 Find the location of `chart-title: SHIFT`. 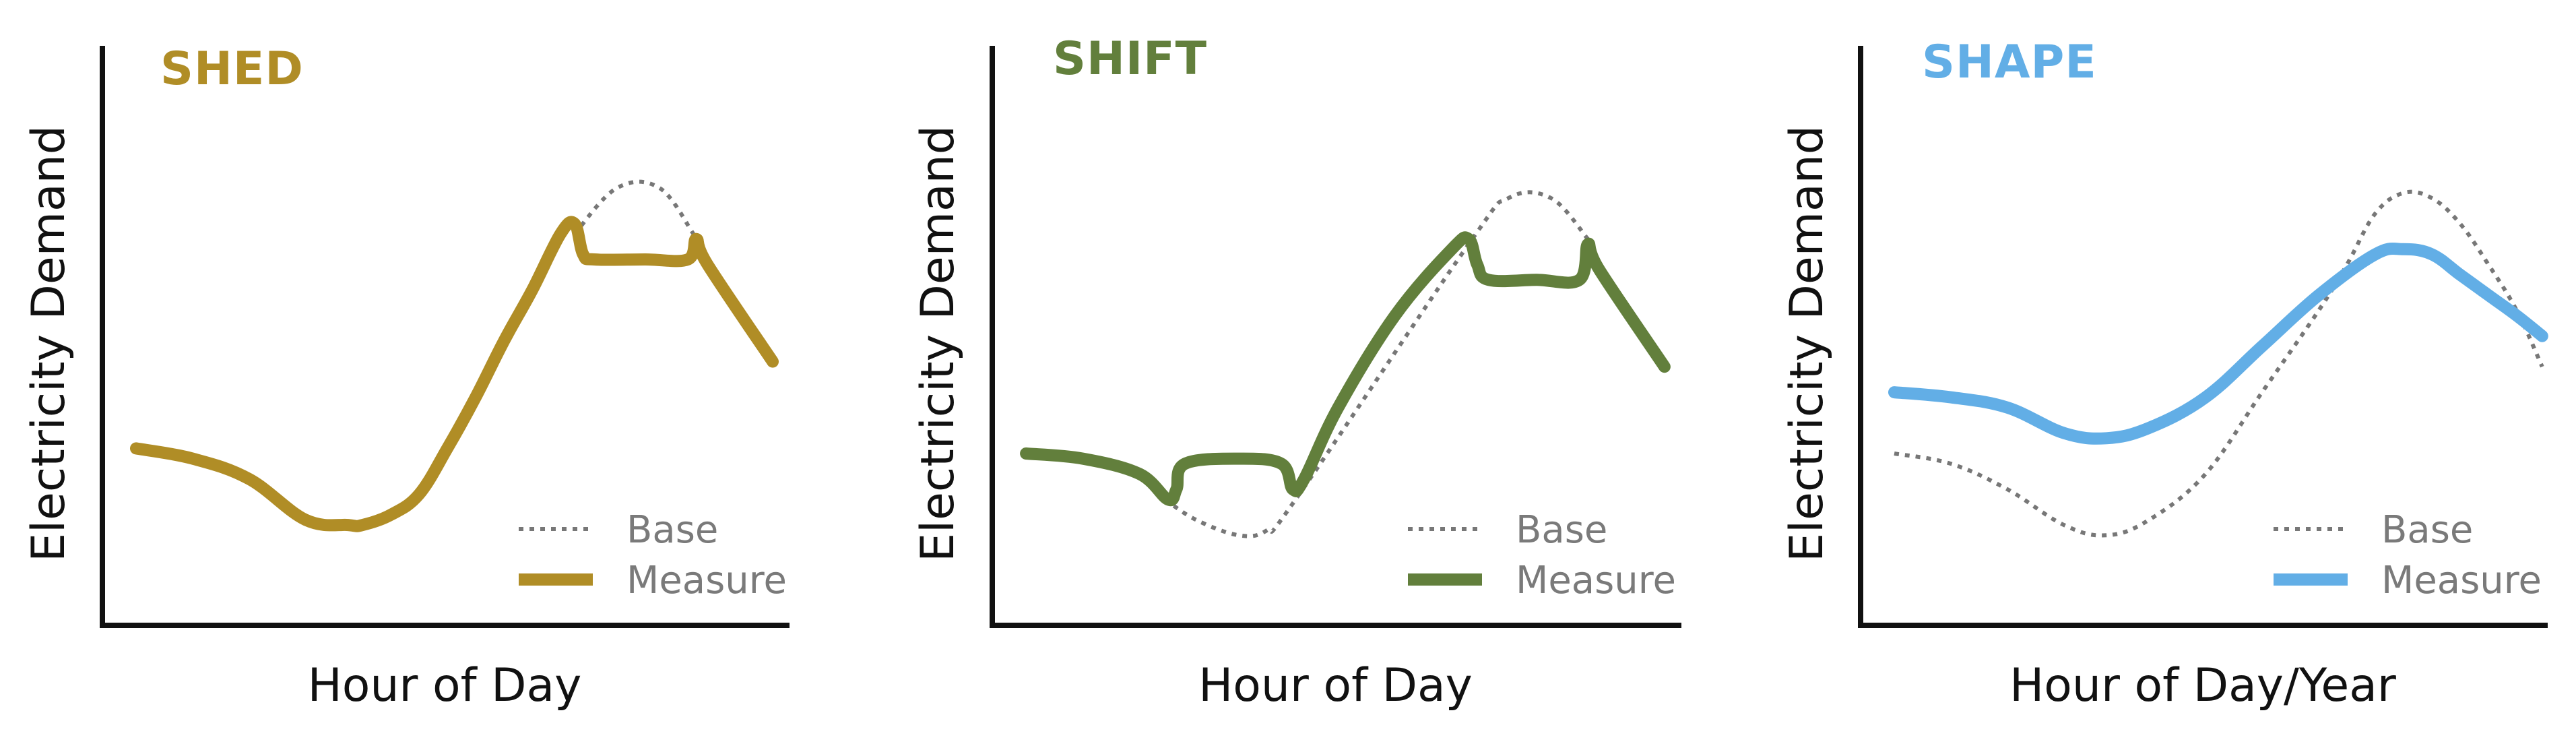

chart-title: SHIFT is located at coordinates (1130, 59).